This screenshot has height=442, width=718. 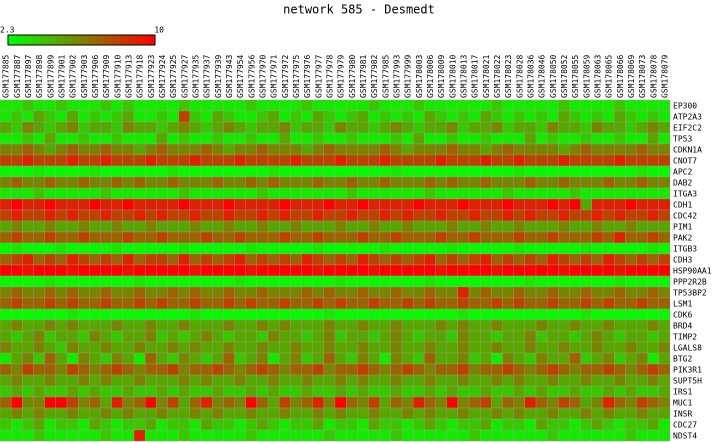 What do you see at coordinates (685, 106) in the screenshot?
I see `row-label: EP300` at bounding box center [685, 106].